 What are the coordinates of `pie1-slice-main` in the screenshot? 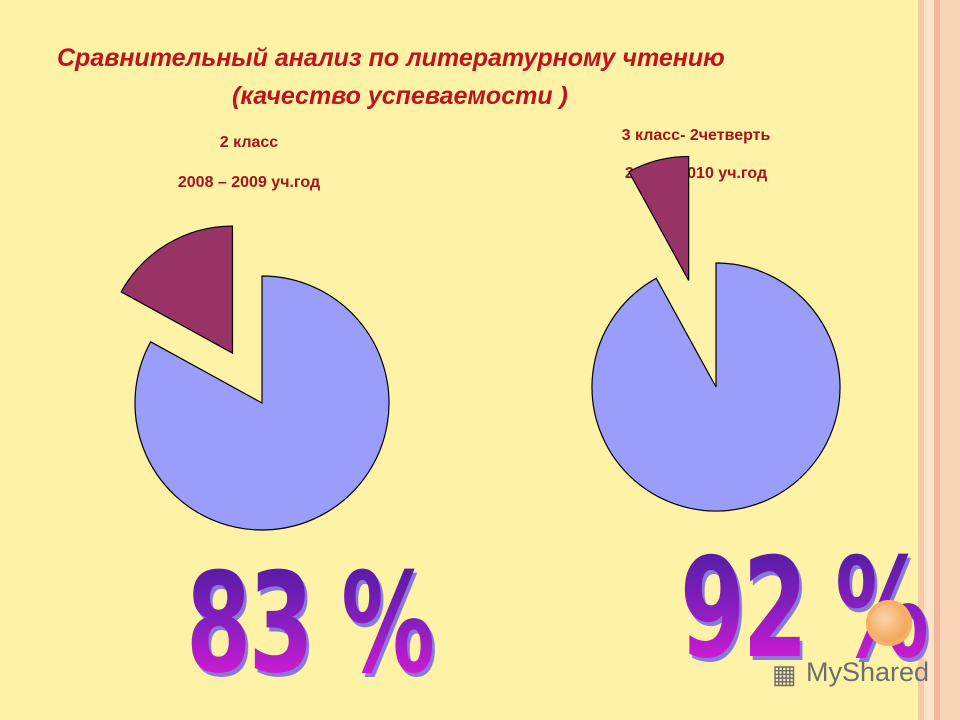 It's located at (262, 403).